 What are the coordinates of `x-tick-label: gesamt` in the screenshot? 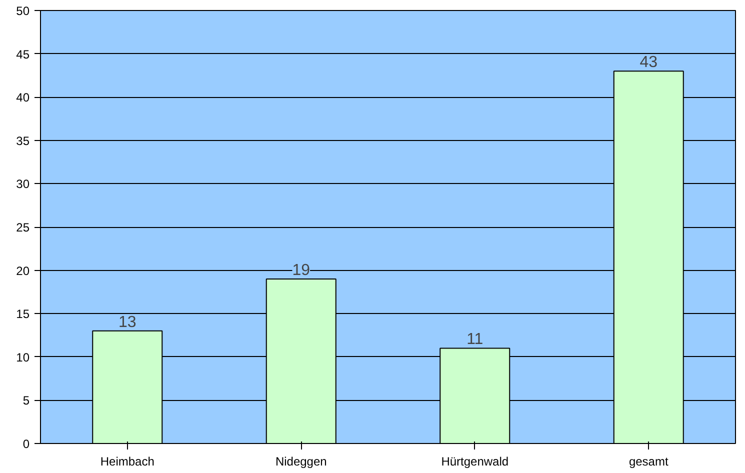 It's located at (648, 461).